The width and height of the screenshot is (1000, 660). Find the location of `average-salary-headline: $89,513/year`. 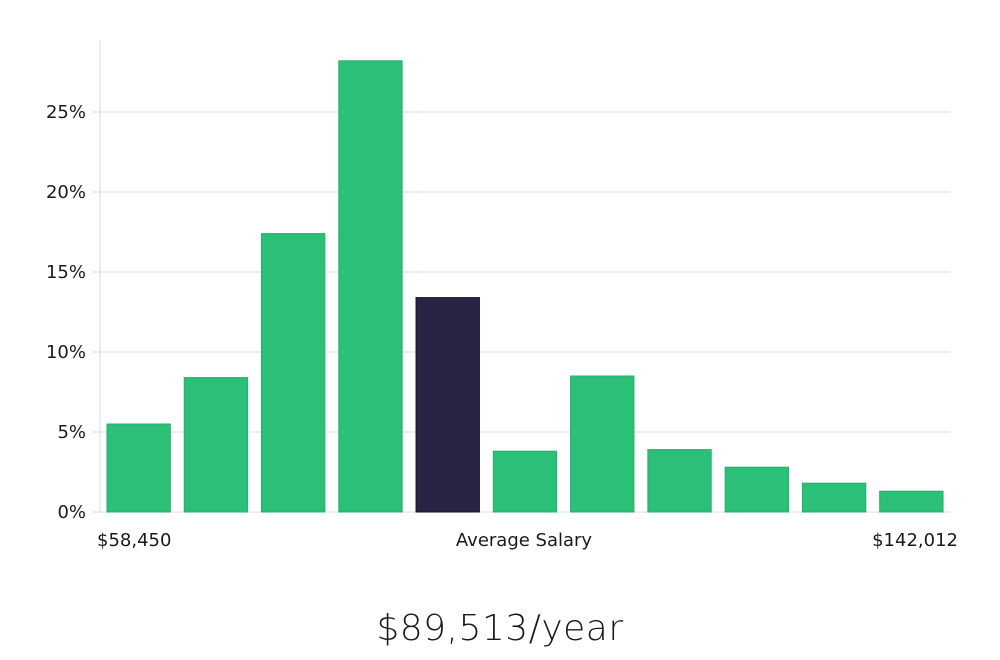

average-salary-headline: $89,513/year is located at coordinates (500, 628).